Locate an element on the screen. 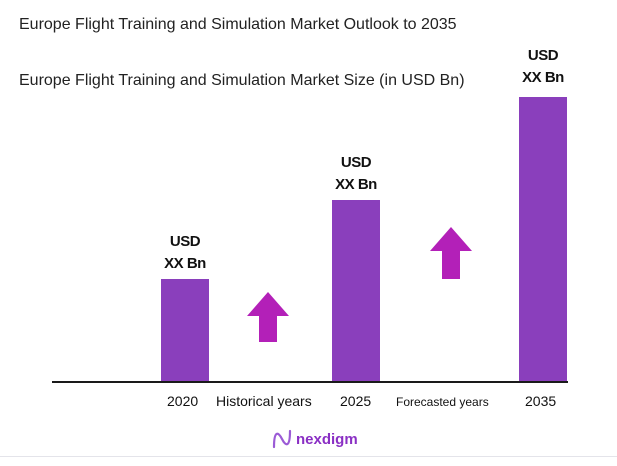 Image resolution: width=617 pixels, height=466 pixels. logo-text: nexdigm is located at coordinates (327, 439).